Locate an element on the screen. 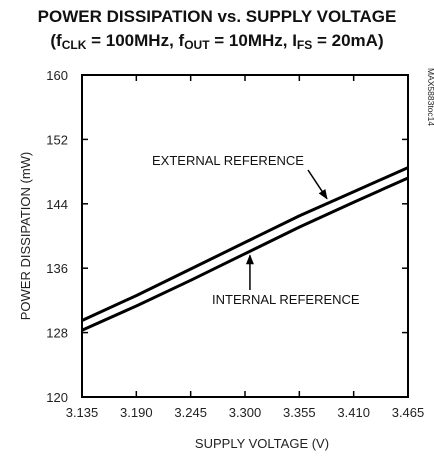  x-tick-label: 3.190 is located at coordinates (136, 412).